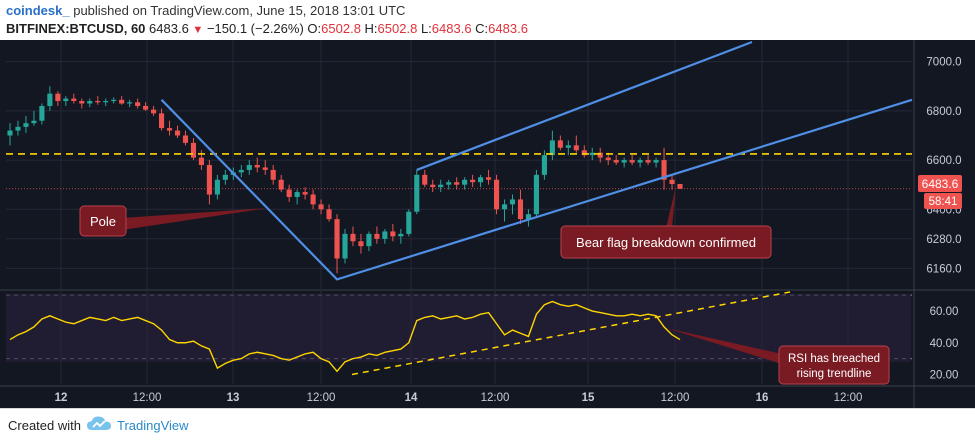 The height and width of the screenshot is (442, 975). What do you see at coordinates (834, 359) in the screenshot?
I see `rsi-label-line1: RSI has breached` at bounding box center [834, 359].